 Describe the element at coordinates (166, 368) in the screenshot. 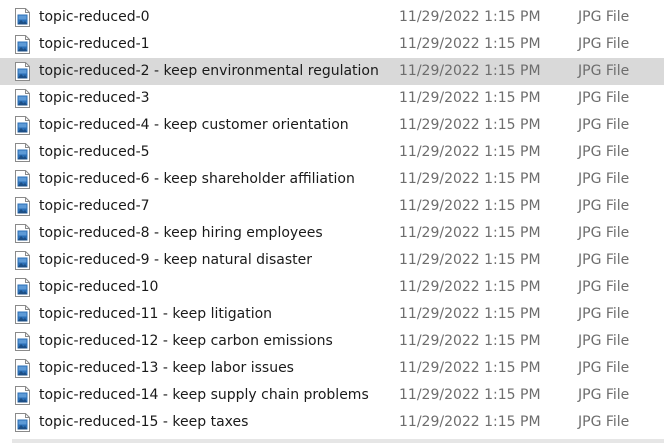

I see `file-name: topic-reduced-13 - keep labor issues` at that location.